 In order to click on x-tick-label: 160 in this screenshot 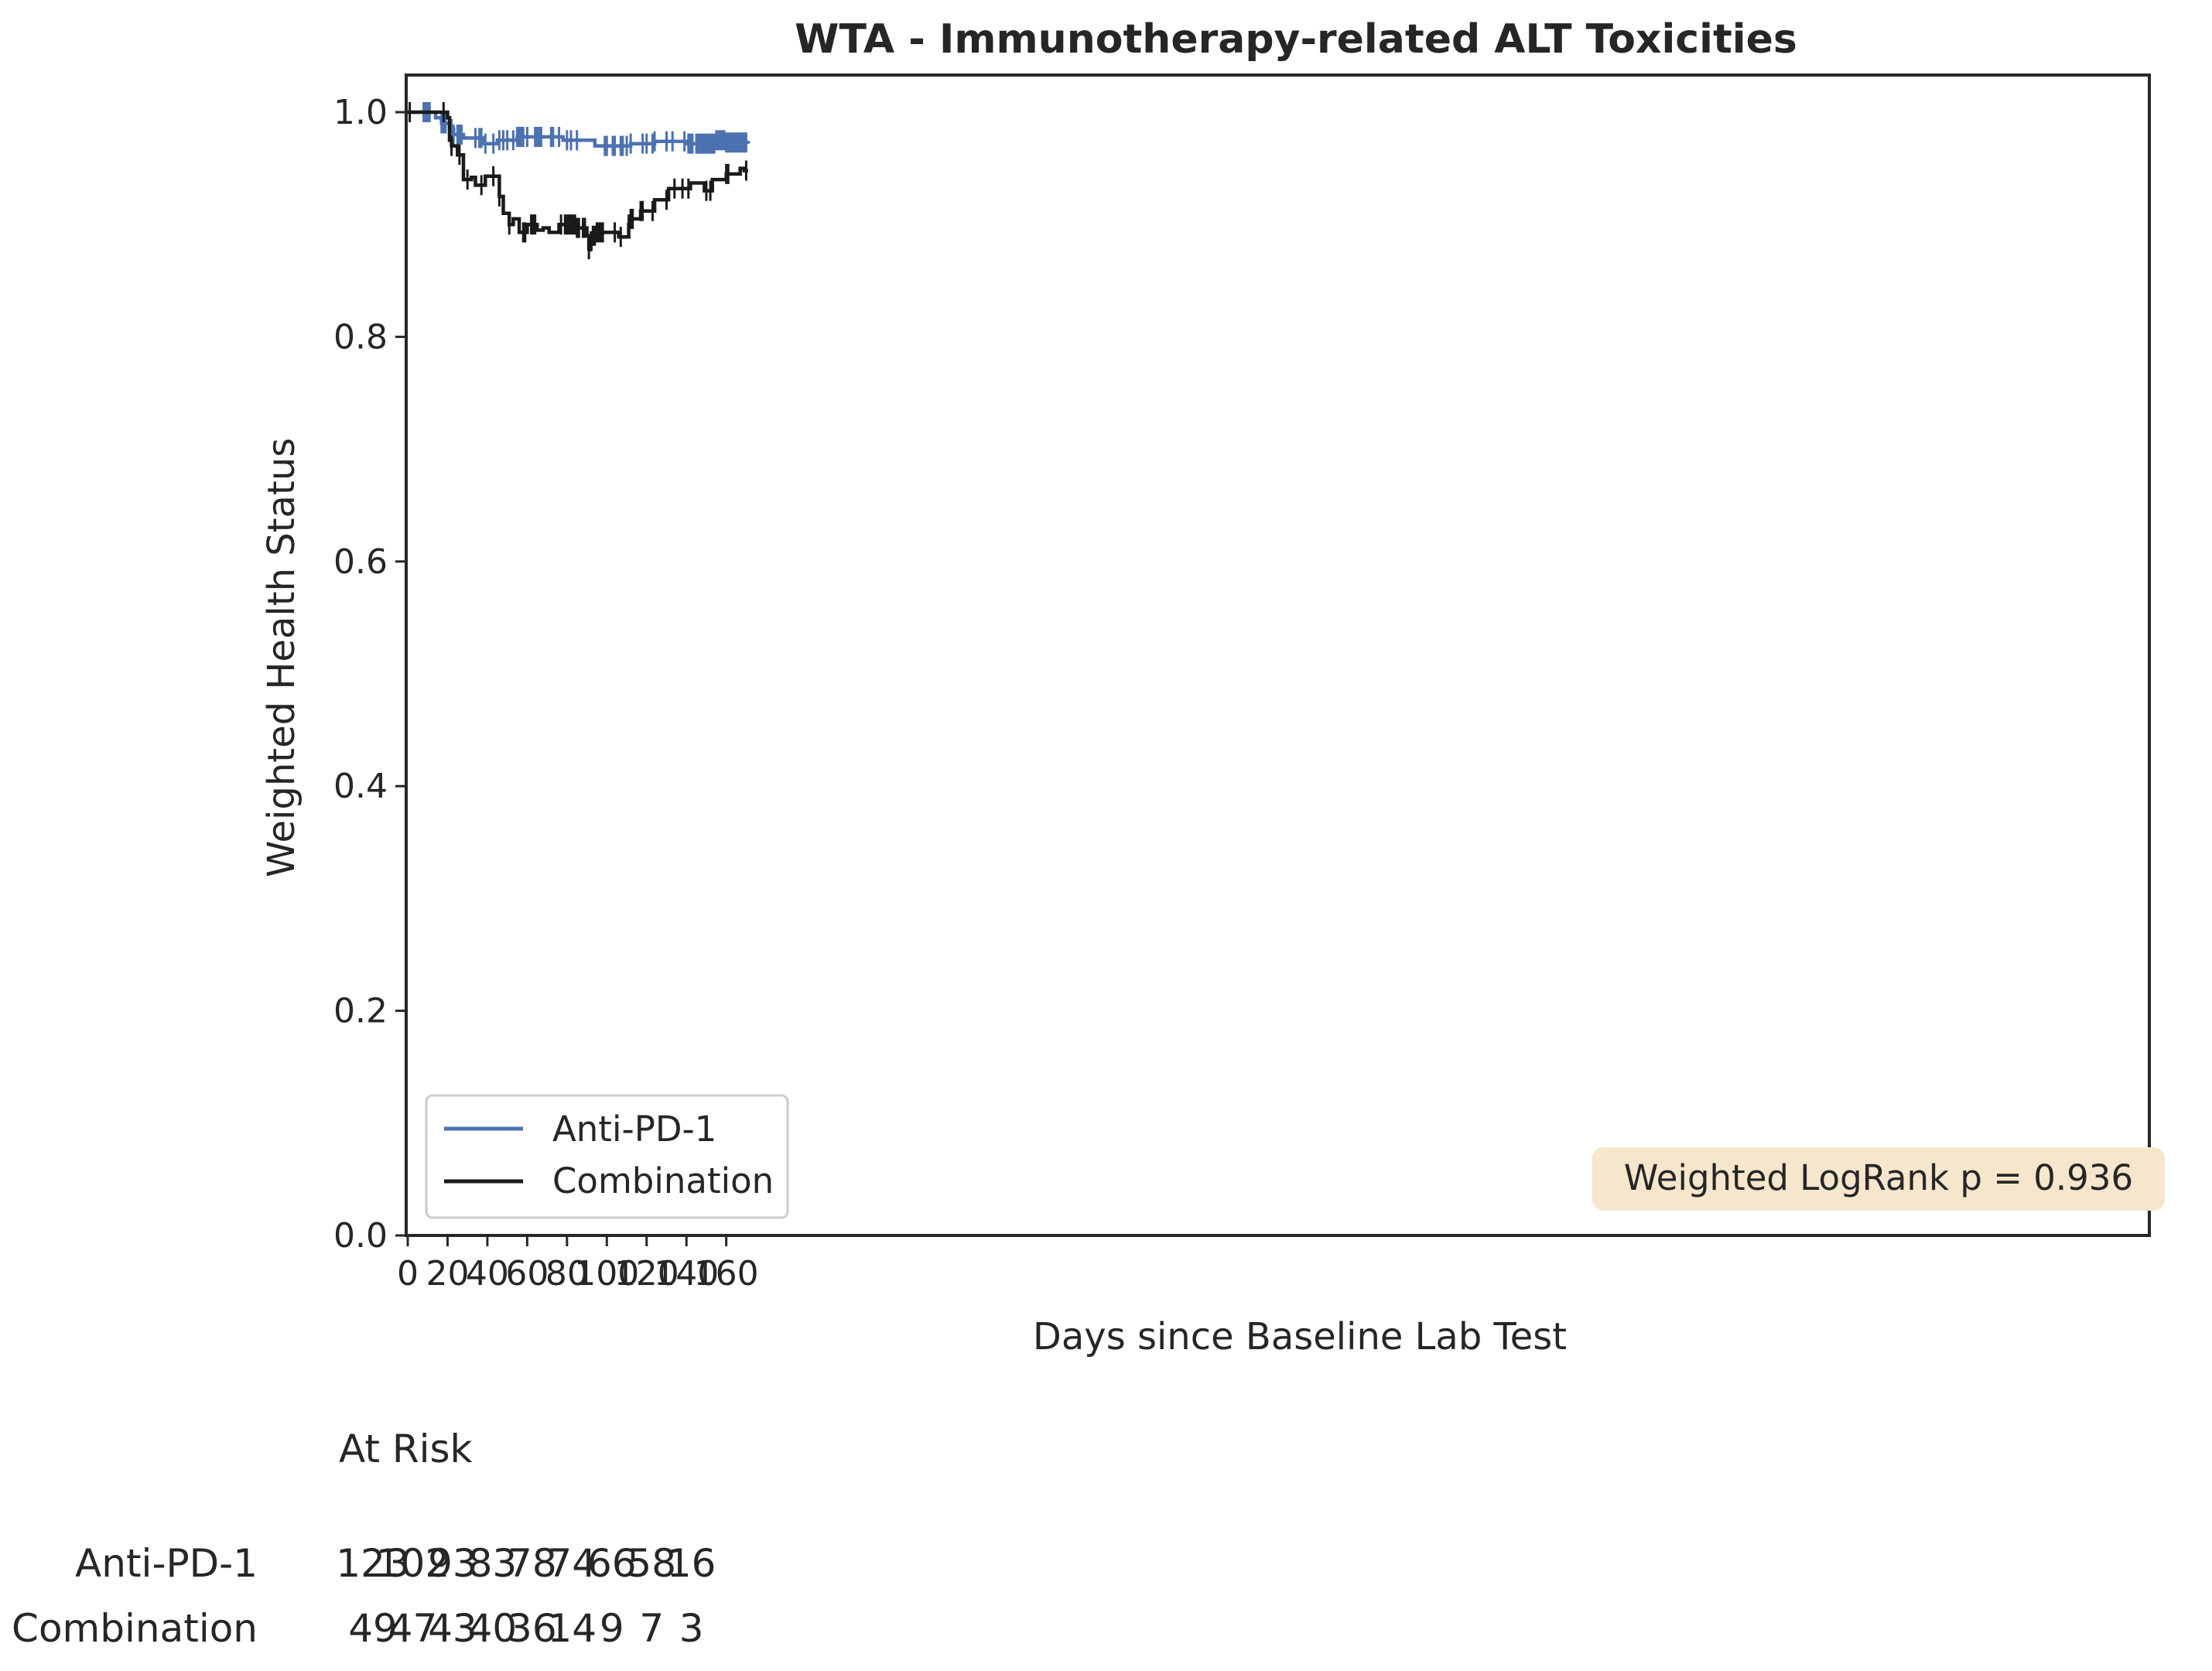, I will do `click(726, 1273)`.